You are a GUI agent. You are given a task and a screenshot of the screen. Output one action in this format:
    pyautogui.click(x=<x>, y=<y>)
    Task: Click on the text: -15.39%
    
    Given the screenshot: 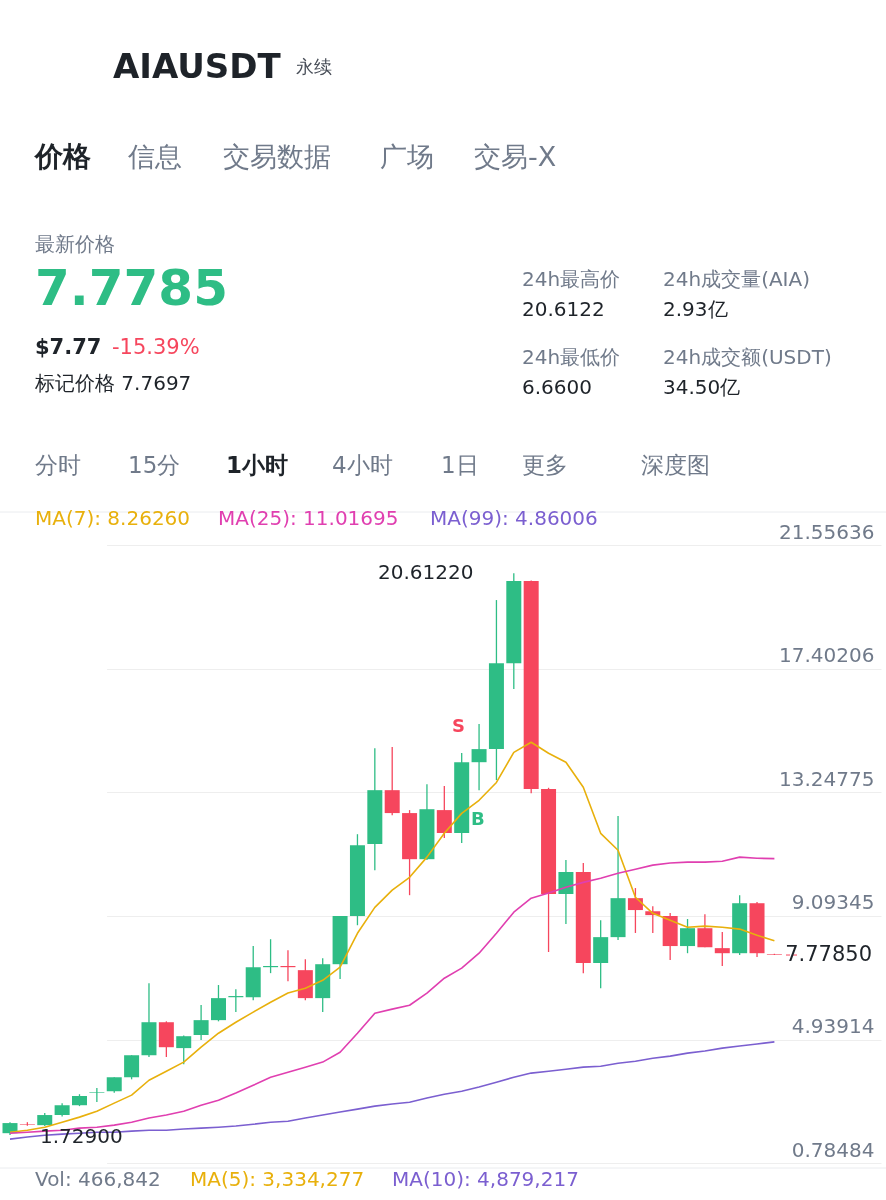 What is the action you would take?
    pyautogui.click(x=156, y=347)
    